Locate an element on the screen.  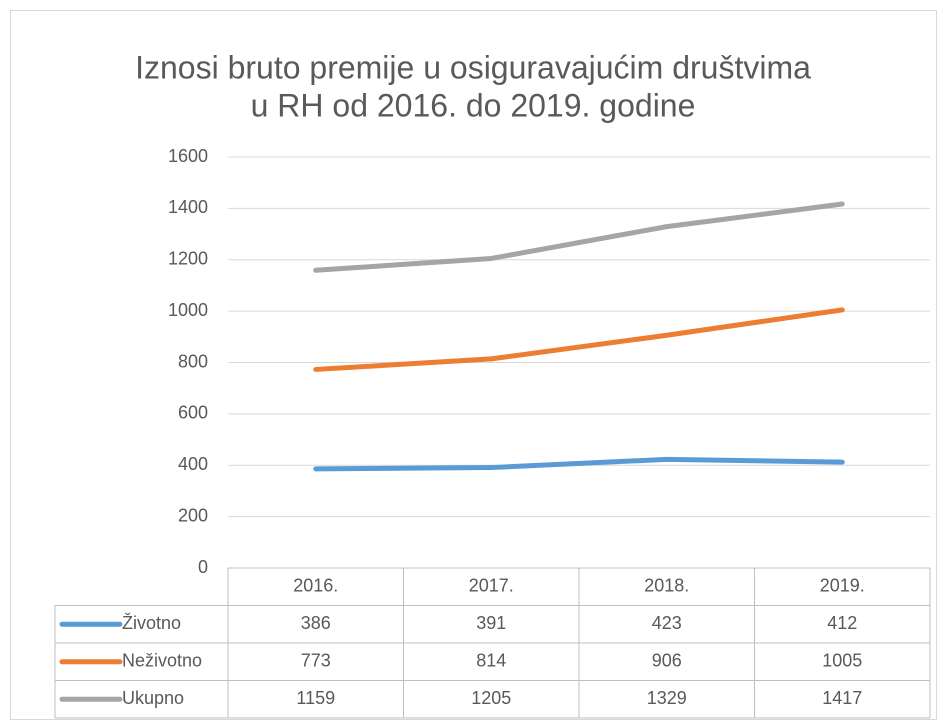
legend-label: Ukupno is located at coordinates (153, 698).